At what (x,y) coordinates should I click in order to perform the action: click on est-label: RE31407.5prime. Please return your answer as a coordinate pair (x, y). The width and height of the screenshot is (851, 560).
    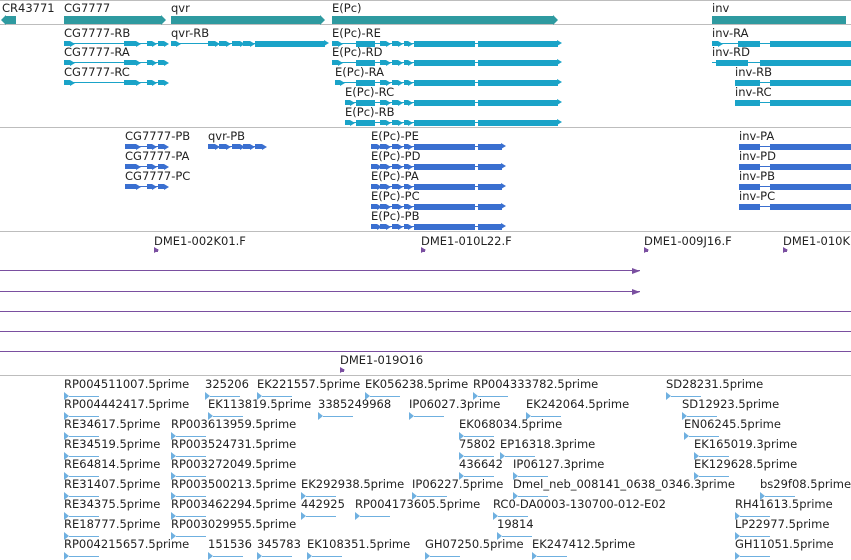
    Looking at the image, I should click on (112, 484).